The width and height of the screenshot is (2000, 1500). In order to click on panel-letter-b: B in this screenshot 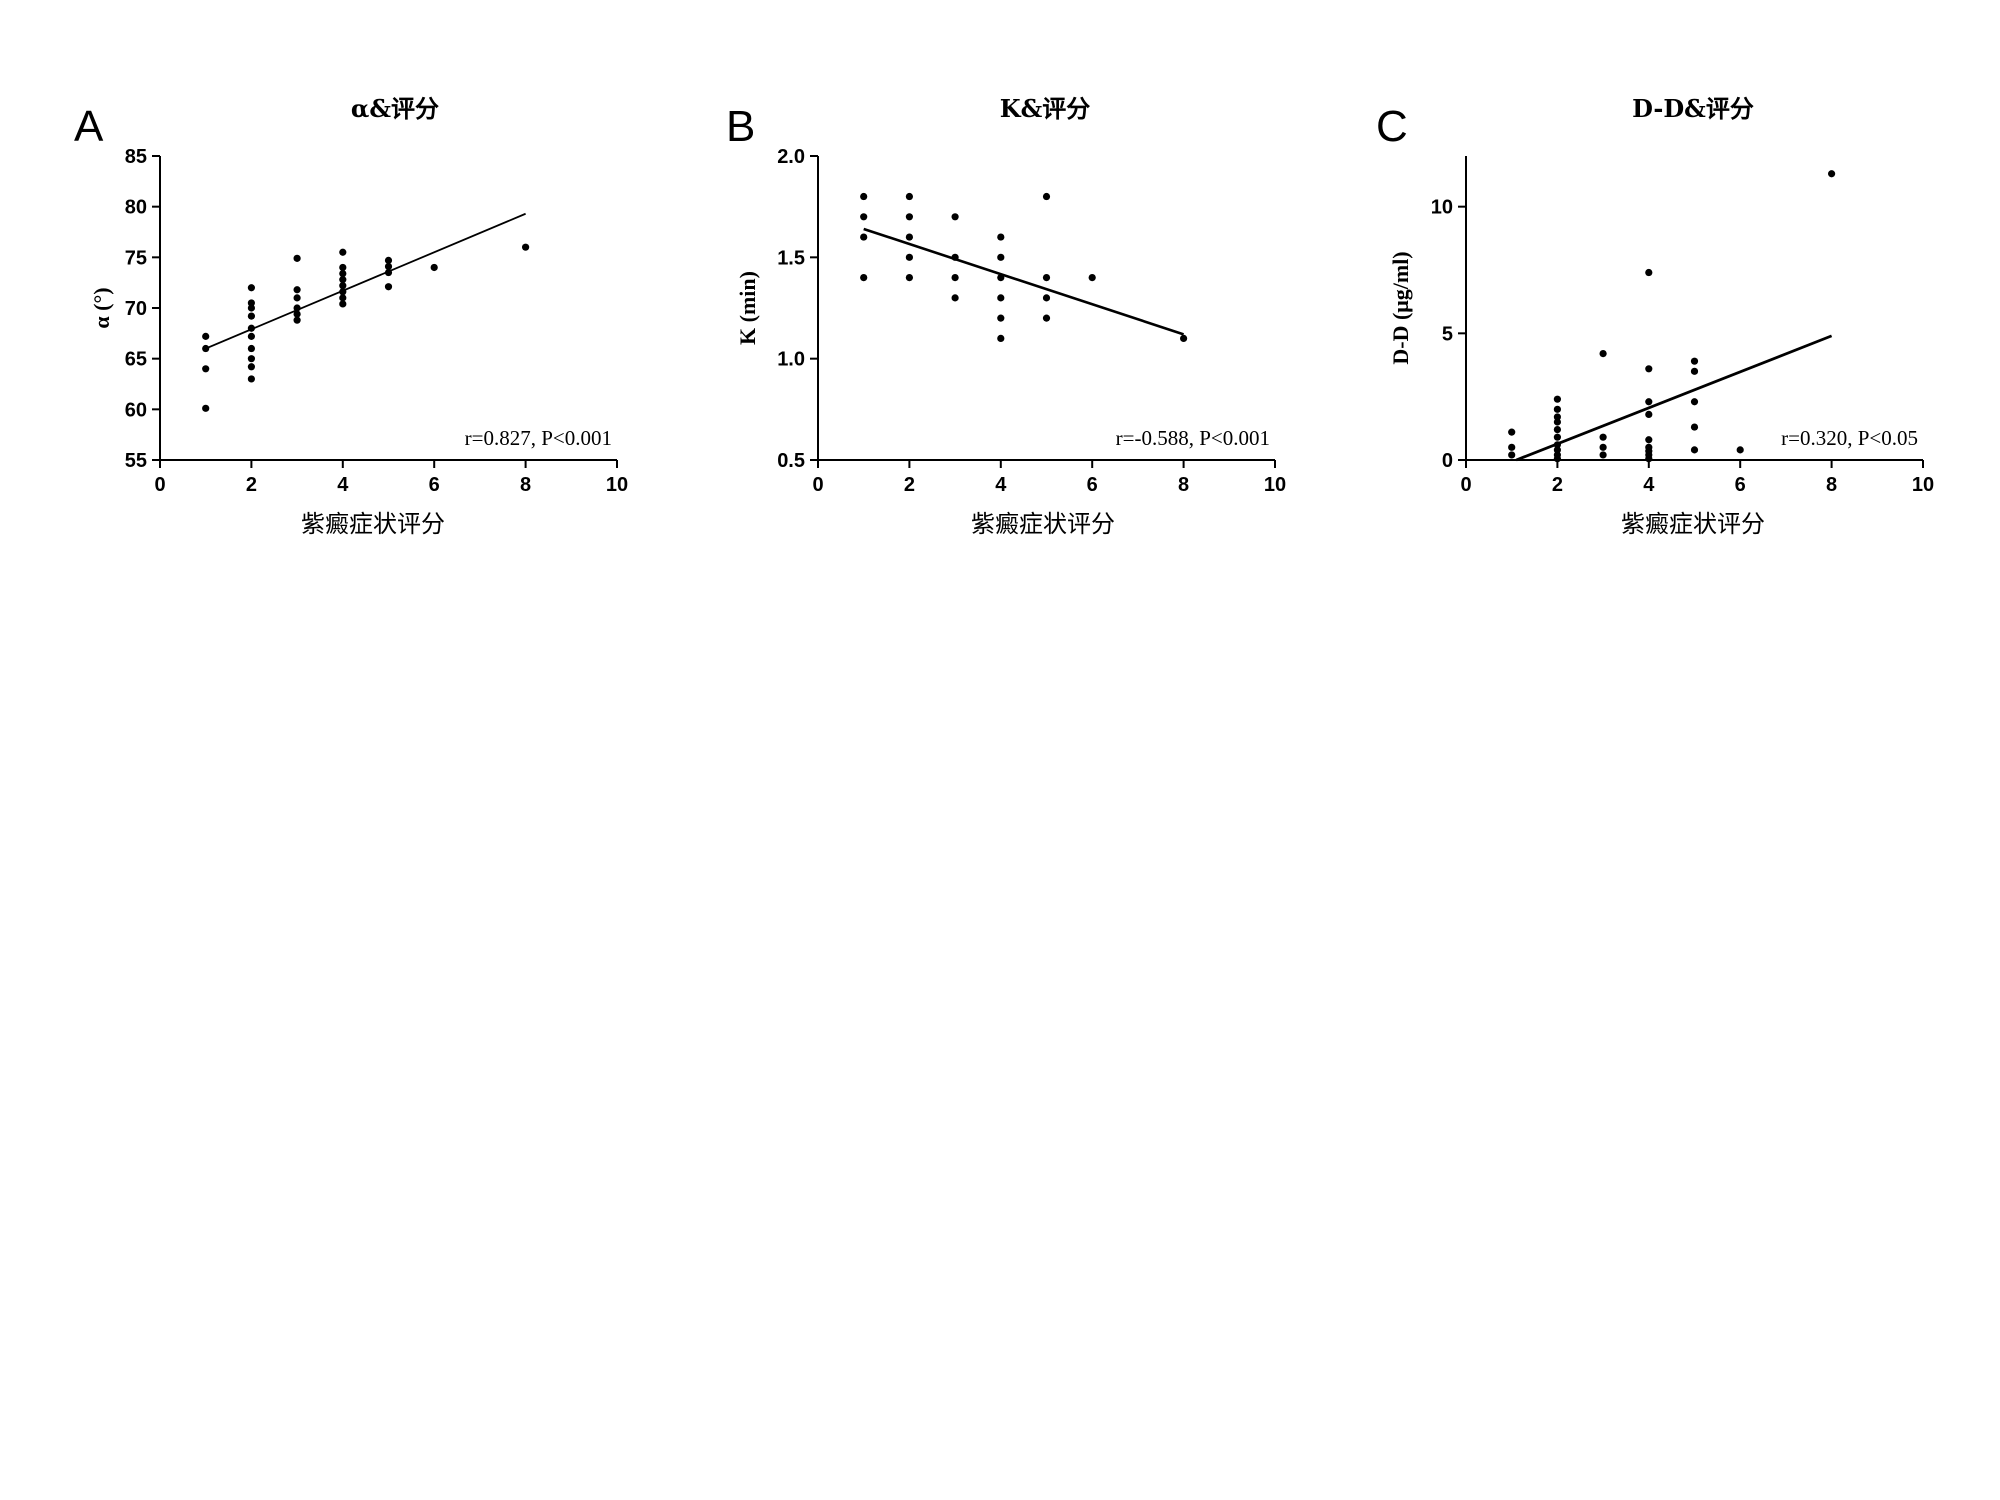, I will do `click(740, 126)`.